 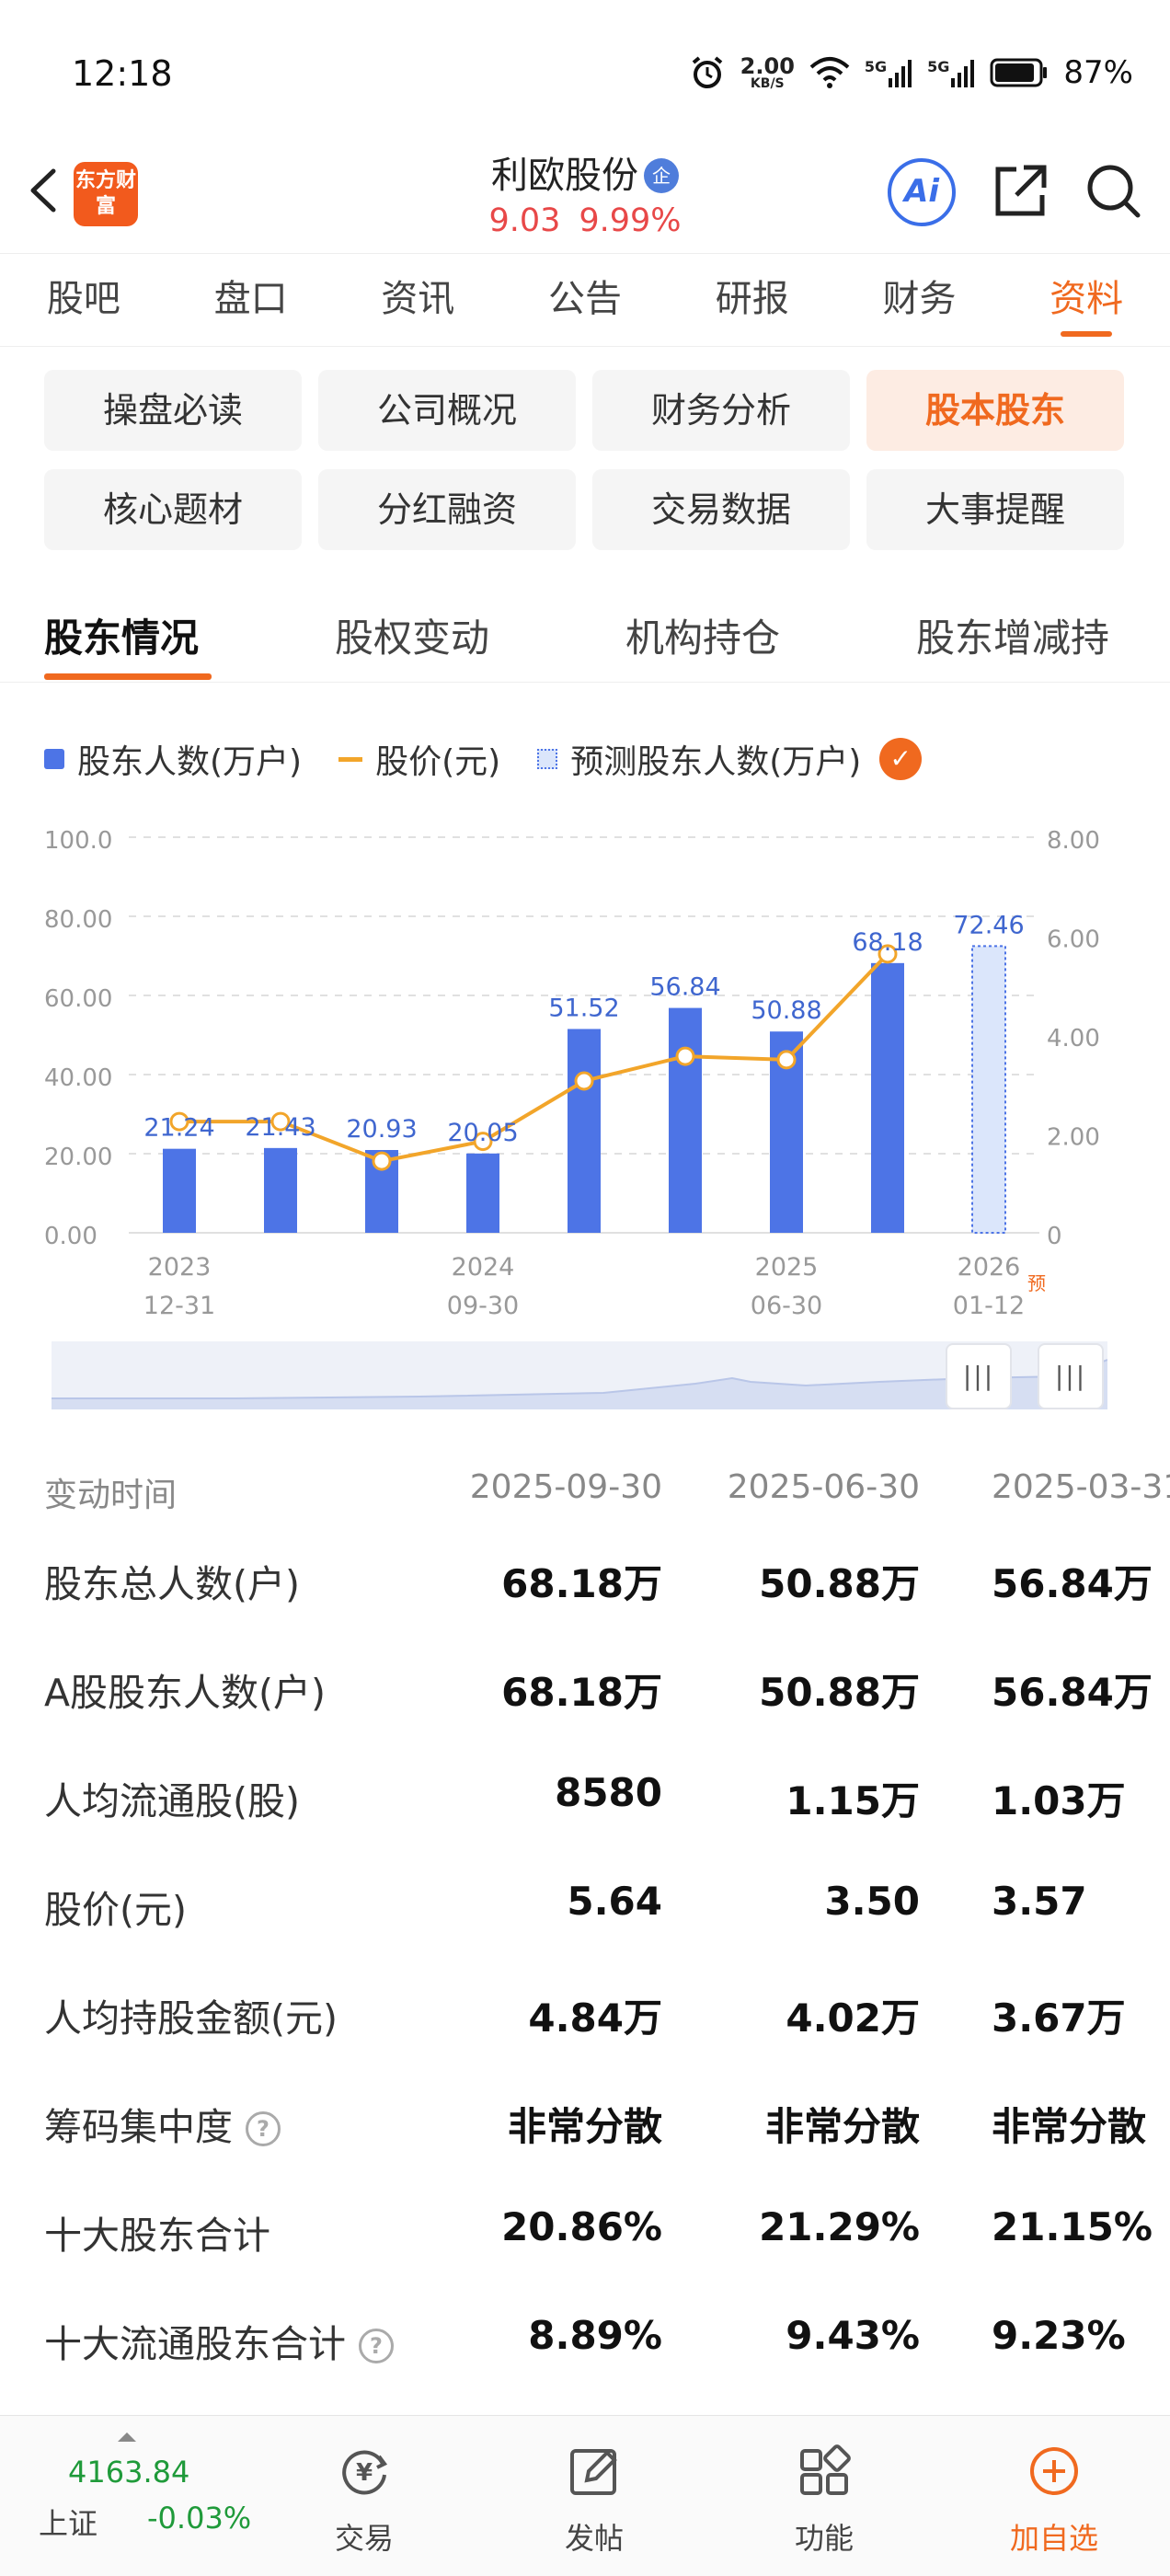 I want to click on table-cell: 1.03万, so click(x=1059, y=1800).